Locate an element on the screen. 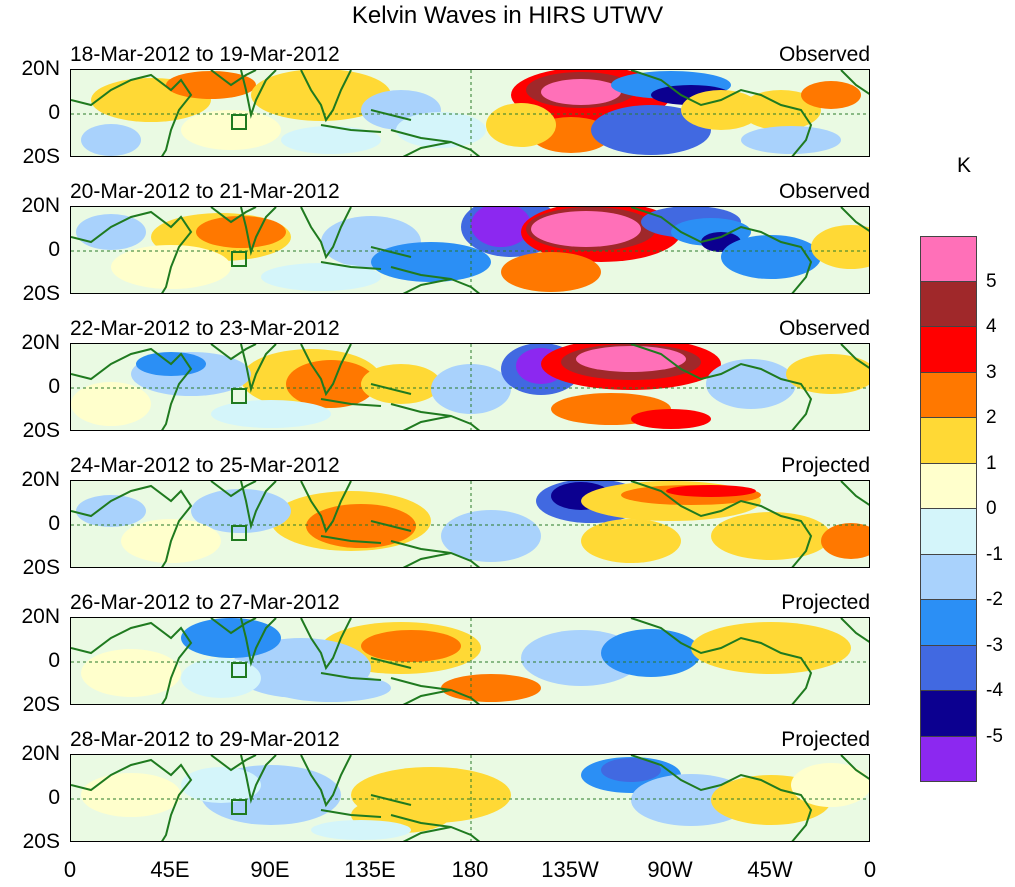 This screenshot has height=887, width=1015. colorbar-label: 4 is located at coordinates (991, 326).